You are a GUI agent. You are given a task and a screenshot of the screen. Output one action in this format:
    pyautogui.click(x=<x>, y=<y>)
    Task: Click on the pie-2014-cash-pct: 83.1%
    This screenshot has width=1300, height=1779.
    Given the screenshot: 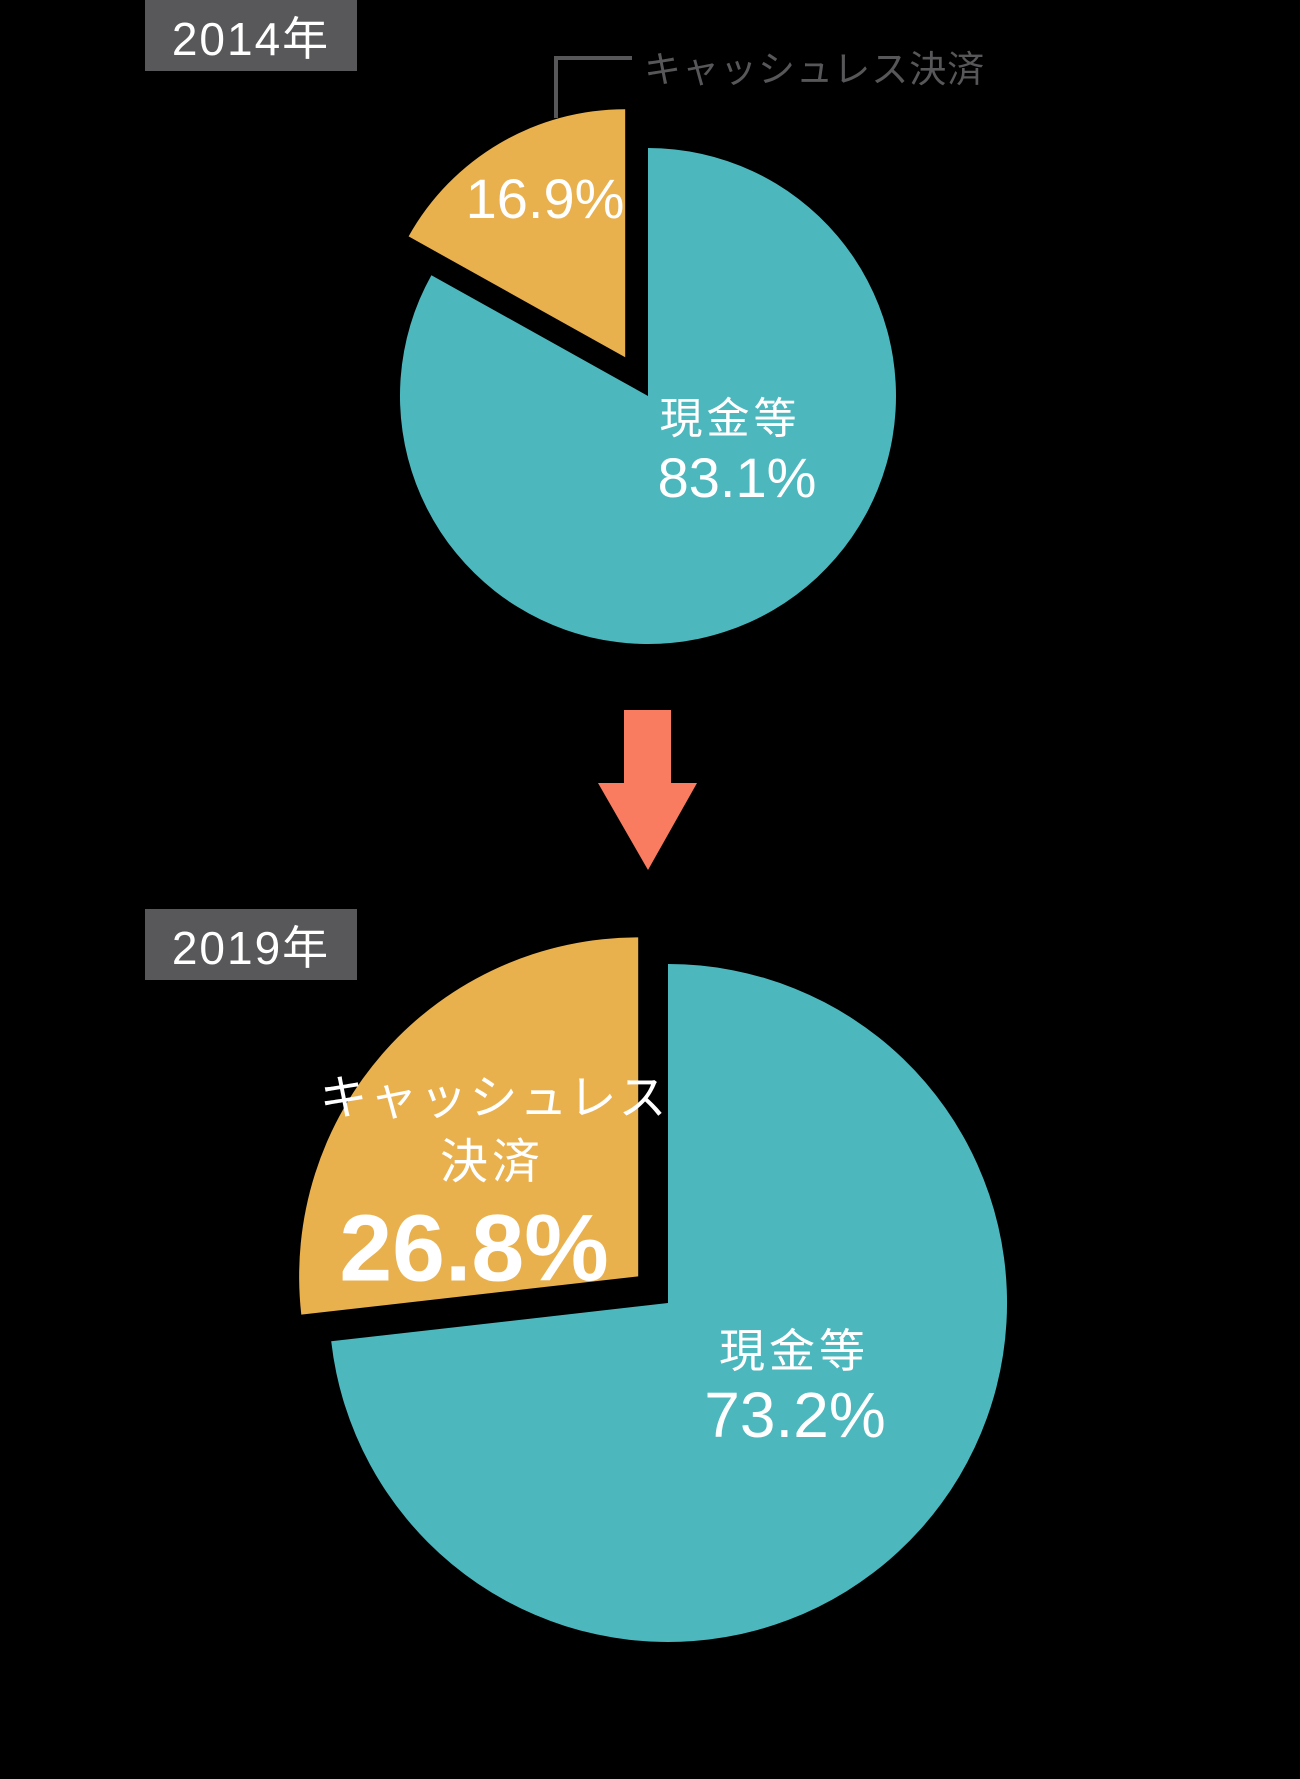 What is the action you would take?
    pyautogui.click(x=737, y=477)
    